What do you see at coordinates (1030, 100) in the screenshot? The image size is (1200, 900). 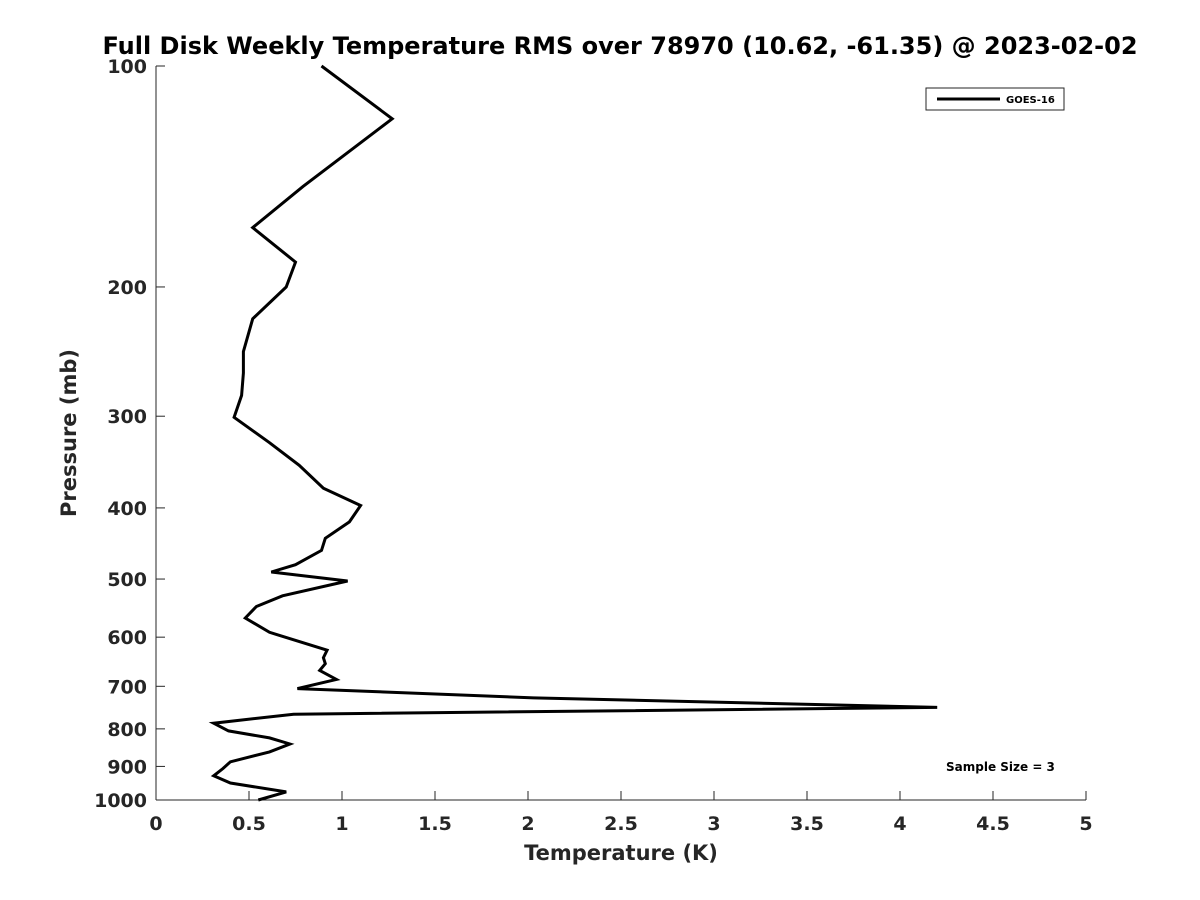 I see `legend-label-goes-16: GOES-16` at bounding box center [1030, 100].